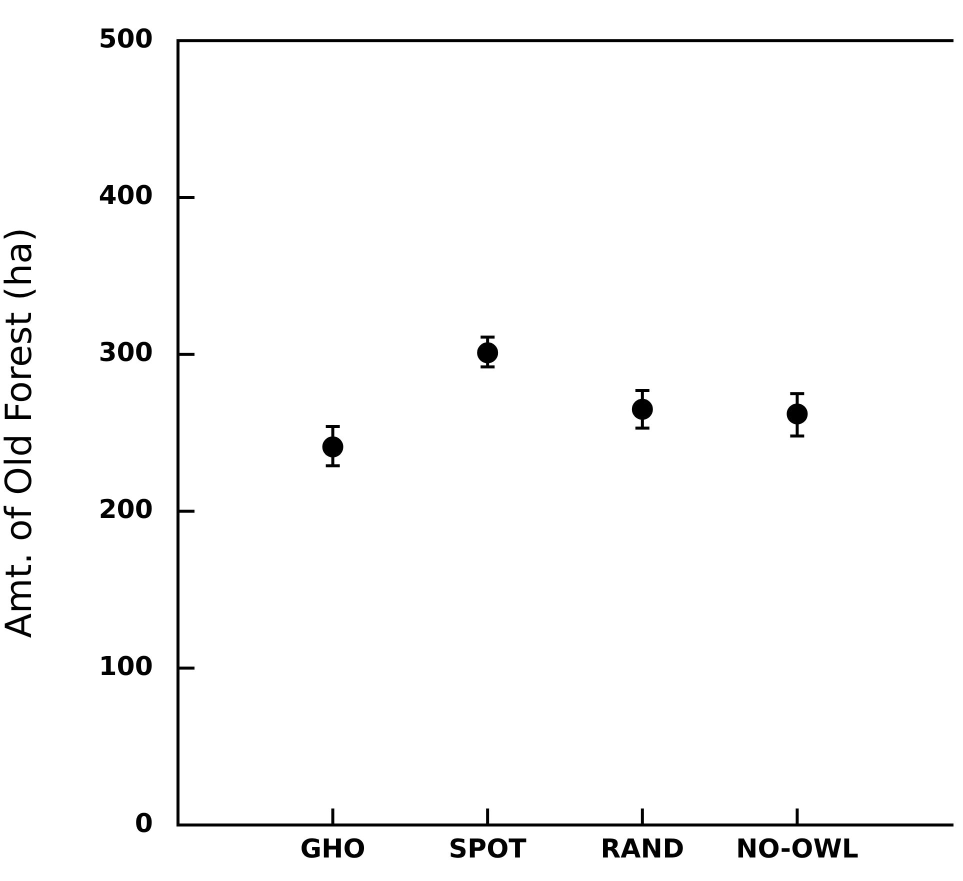 This screenshot has width=963, height=881. Describe the element at coordinates (125, 509) in the screenshot. I see `y-tick-label: 200` at that location.